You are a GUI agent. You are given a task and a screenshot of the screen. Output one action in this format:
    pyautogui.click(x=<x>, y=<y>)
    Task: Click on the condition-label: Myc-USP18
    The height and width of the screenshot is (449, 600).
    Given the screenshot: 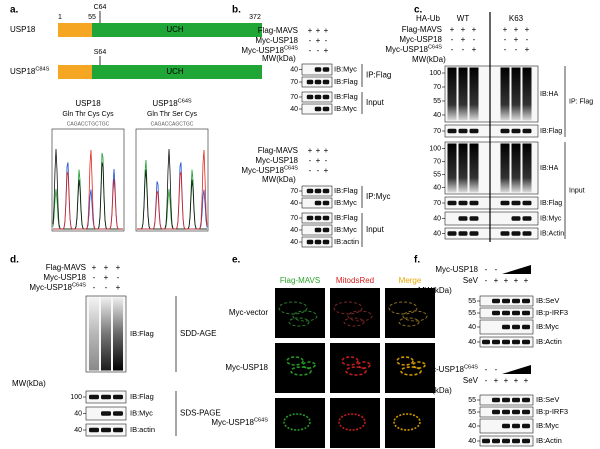 What is the action you would take?
    pyautogui.click(x=232, y=422)
    